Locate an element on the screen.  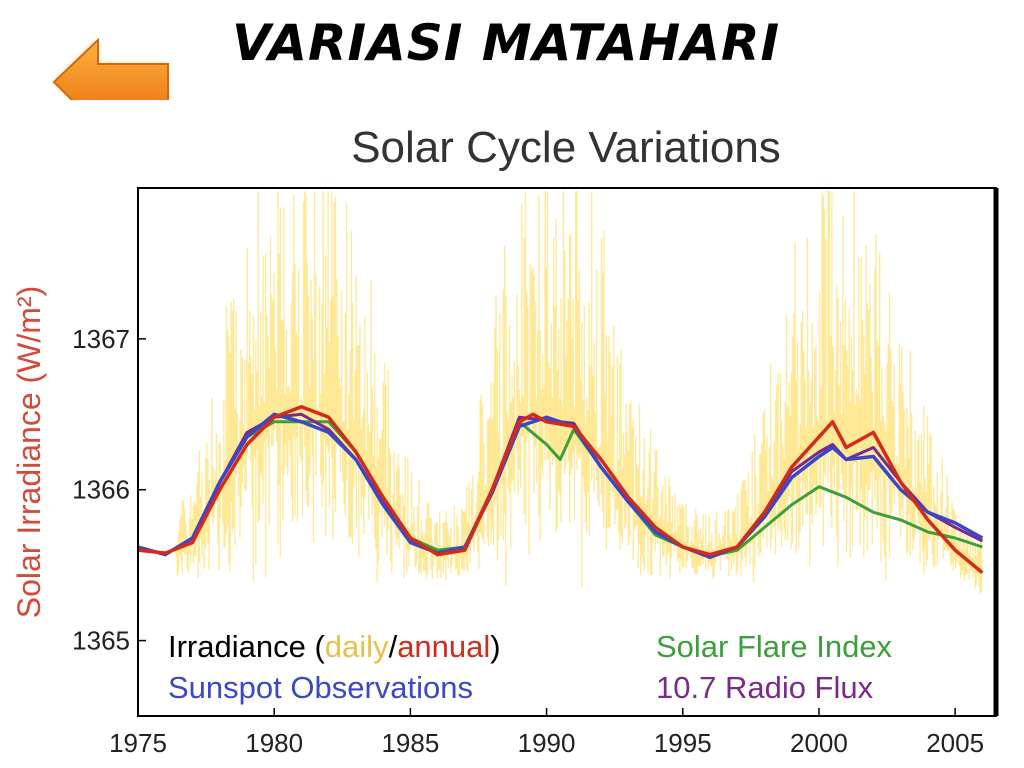
y-tick-label: 1366 is located at coordinates (101, 490).